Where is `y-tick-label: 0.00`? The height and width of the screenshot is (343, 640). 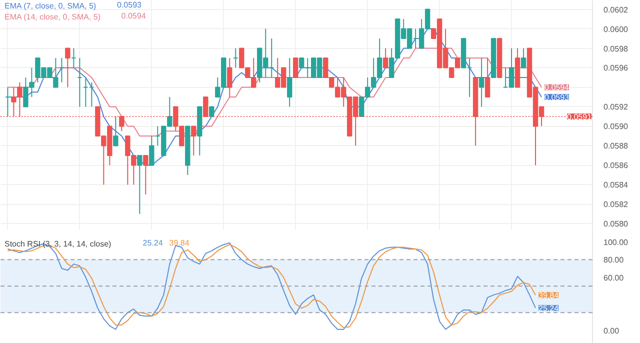 y-tick-label: 0.00 is located at coordinates (612, 331).